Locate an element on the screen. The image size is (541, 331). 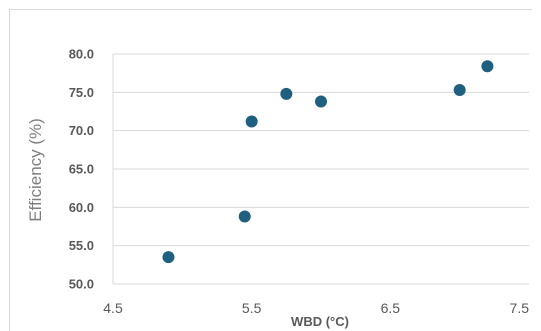
x-tick-label: 4.5 is located at coordinates (113, 308).